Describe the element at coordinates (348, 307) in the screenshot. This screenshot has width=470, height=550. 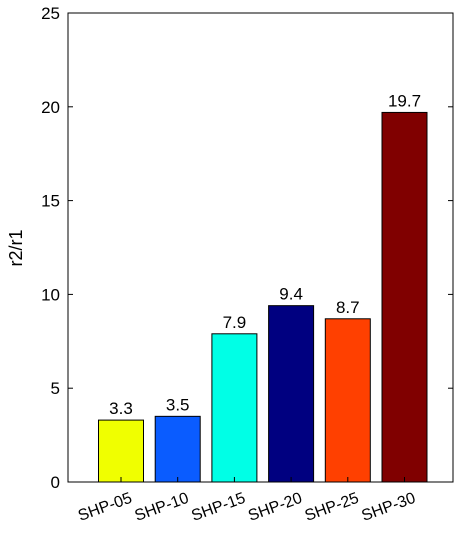
I see `data-label-shp-25: 8.7` at that location.